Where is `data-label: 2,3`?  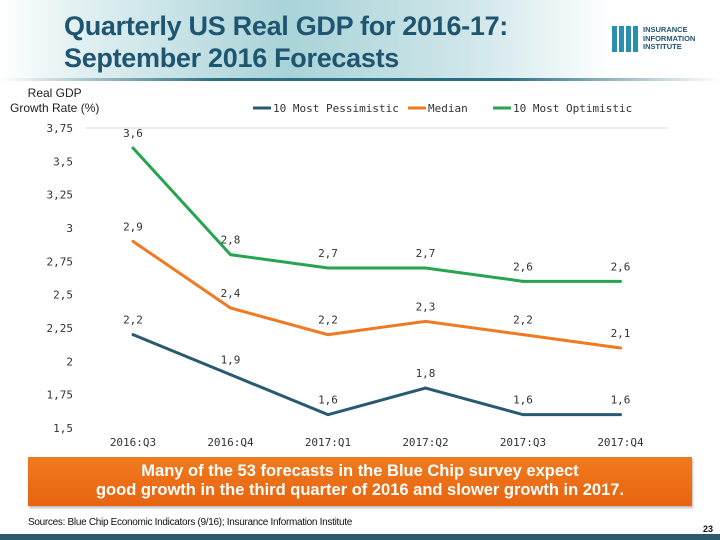 data-label: 2,3 is located at coordinates (426, 306).